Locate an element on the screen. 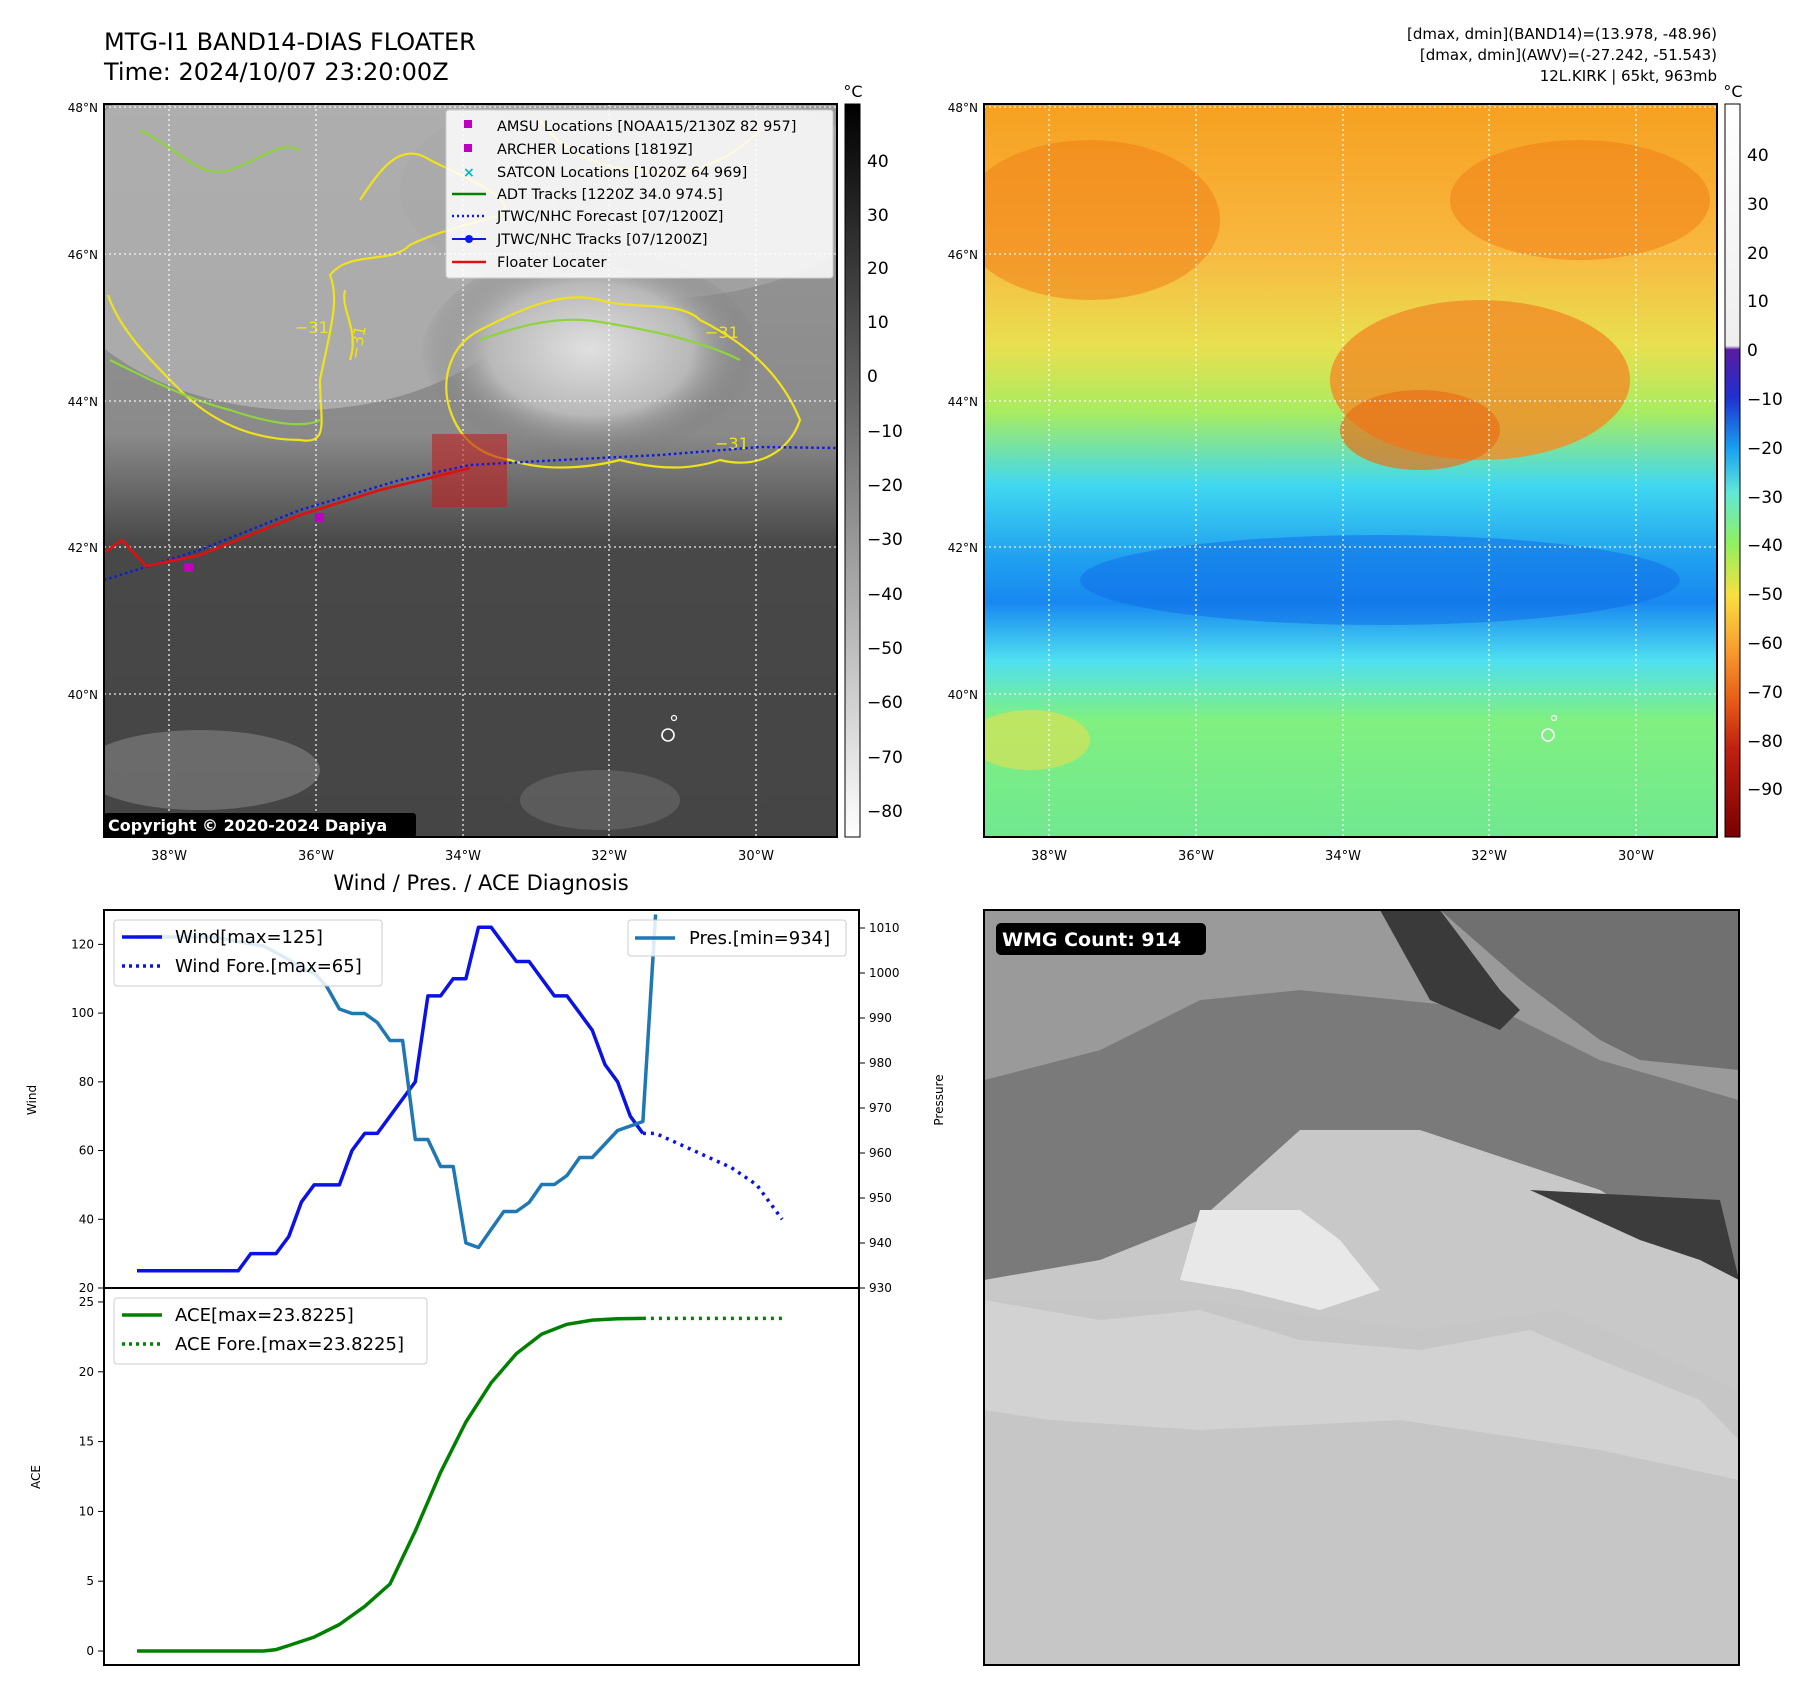 This screenshot has height=1693, width=1797. floater-locater-track is located at coordinates (287, 517).